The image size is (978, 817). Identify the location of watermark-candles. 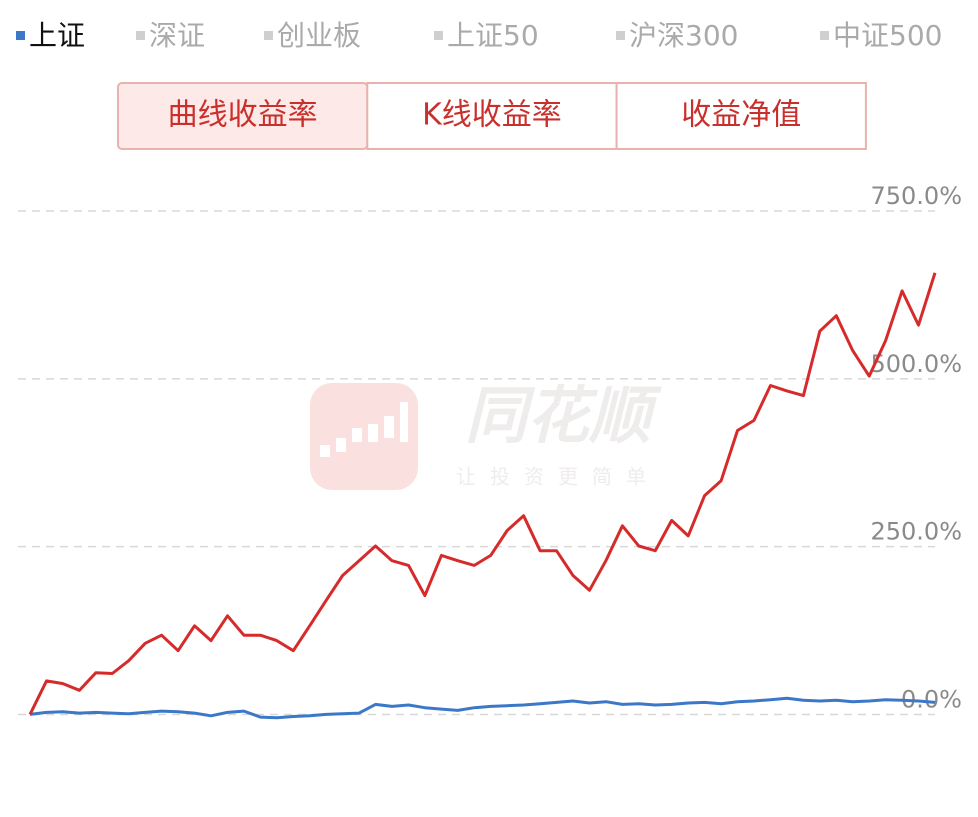
(364, 429).